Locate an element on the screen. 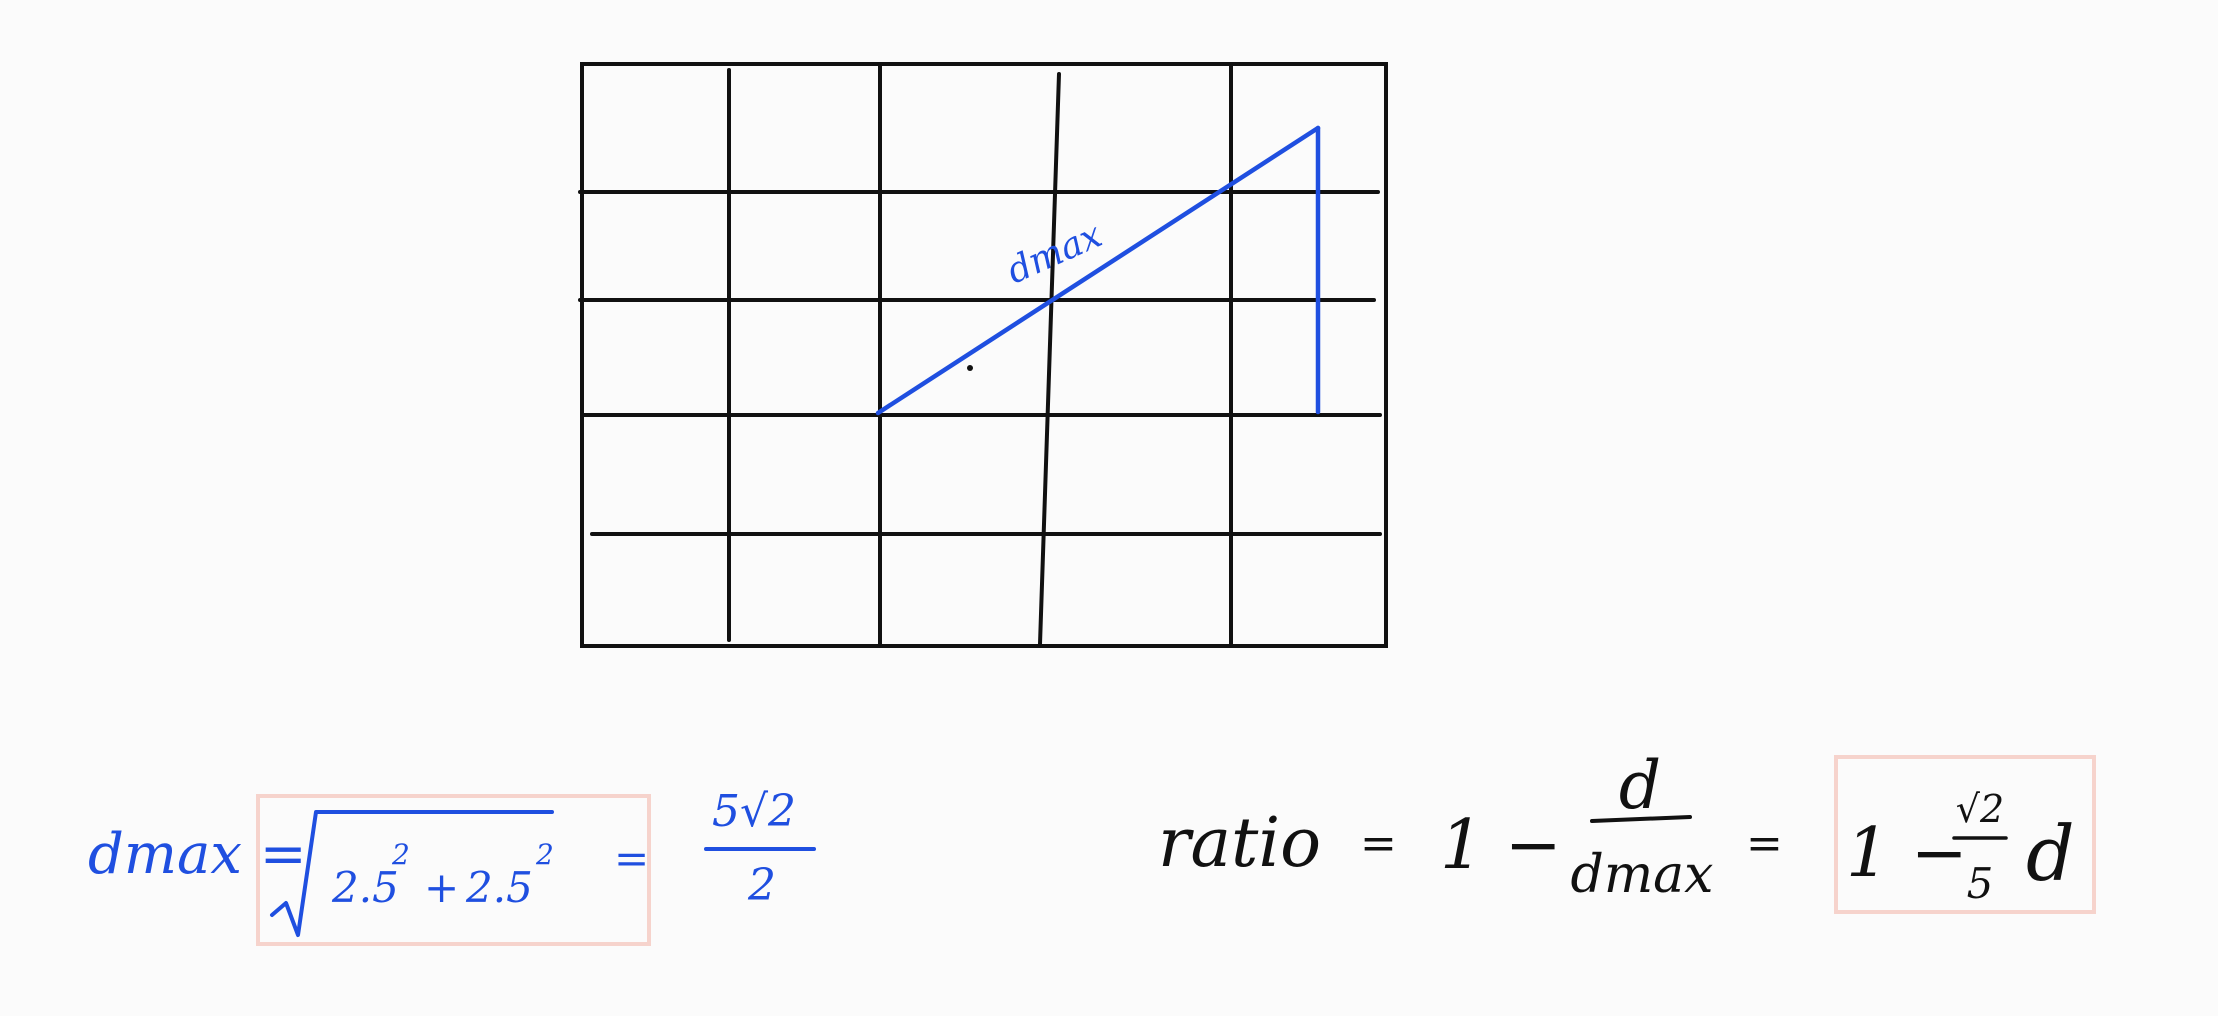 Image resolution: width=2218 pixels, height=1016 pixels. sqrt-symbol is located at coordinates (412, 873).